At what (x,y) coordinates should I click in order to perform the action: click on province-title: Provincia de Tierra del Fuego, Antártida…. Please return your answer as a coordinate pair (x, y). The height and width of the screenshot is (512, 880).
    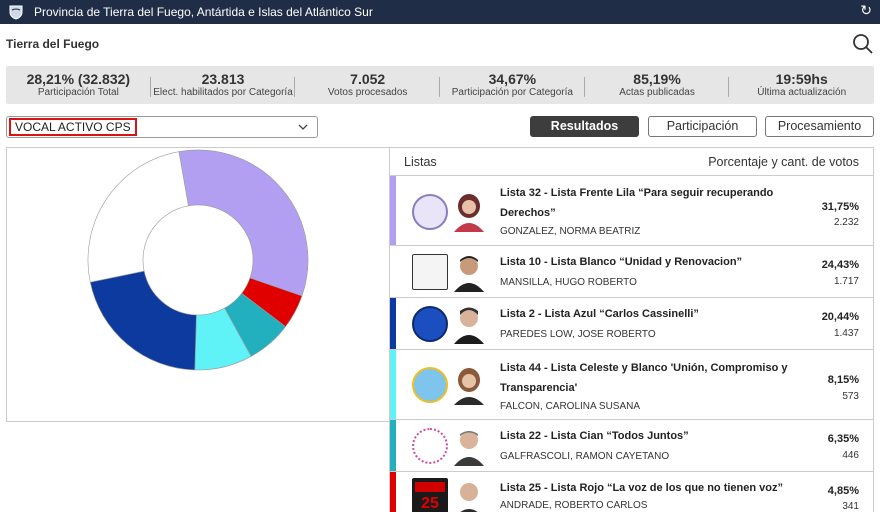
    Looking at the image, I should click on (203, 12).